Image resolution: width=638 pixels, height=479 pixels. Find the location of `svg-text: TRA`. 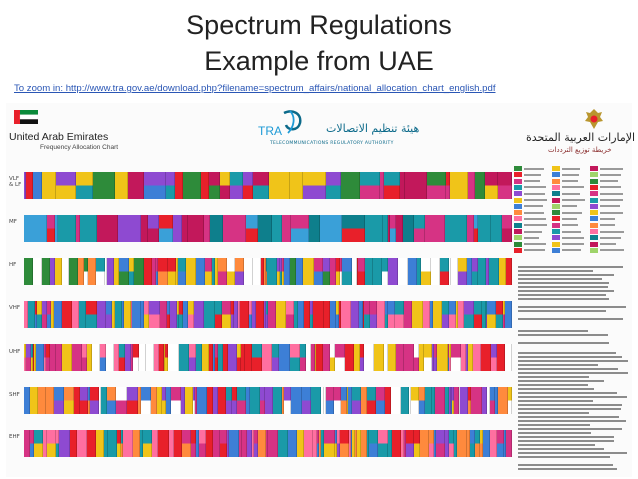

svg-text: TRA is located at coordinates (270, 131).